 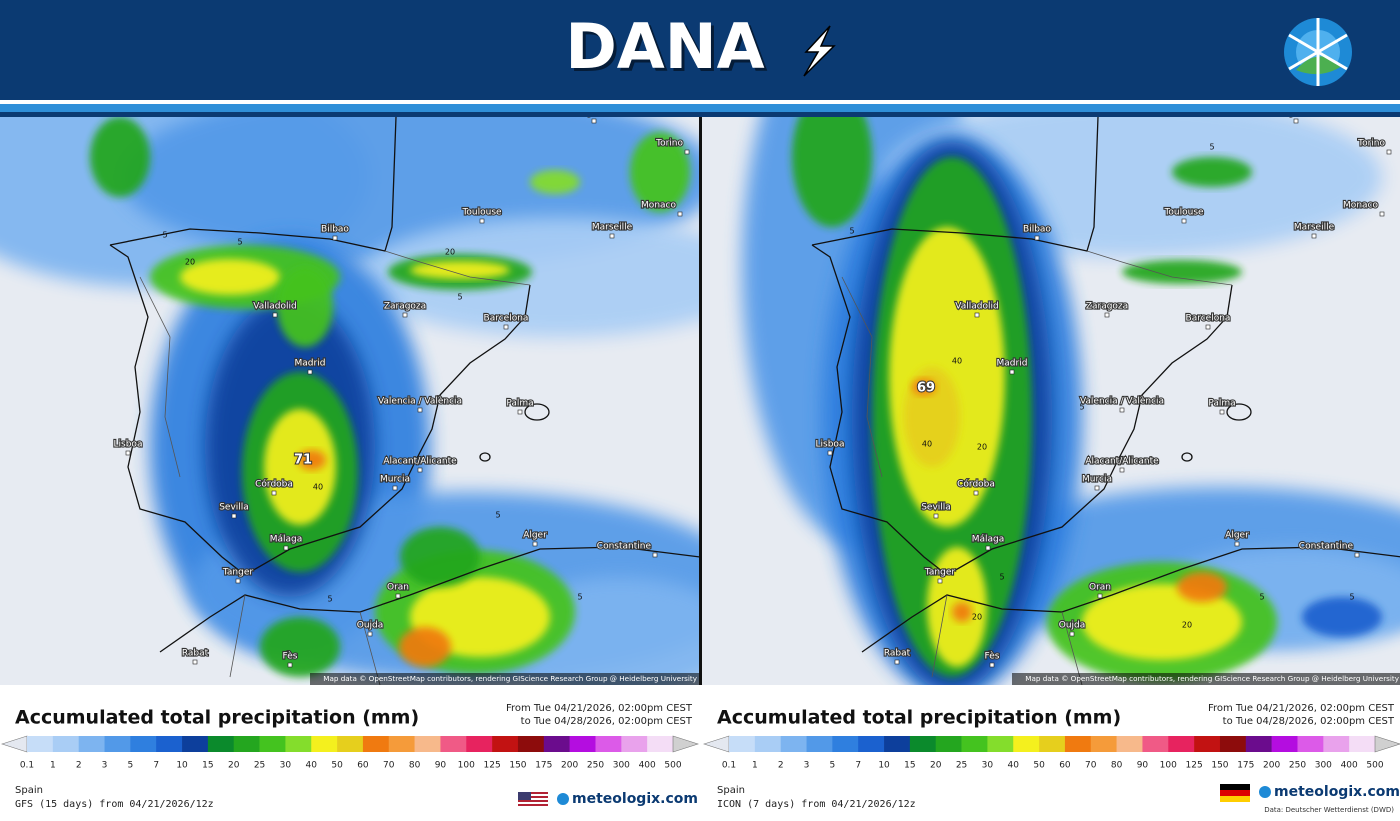 What do you see at coordinates (1360, 206) in the screenshot?
I see `city-label: Monaco` at bounding box center [1360, 206].